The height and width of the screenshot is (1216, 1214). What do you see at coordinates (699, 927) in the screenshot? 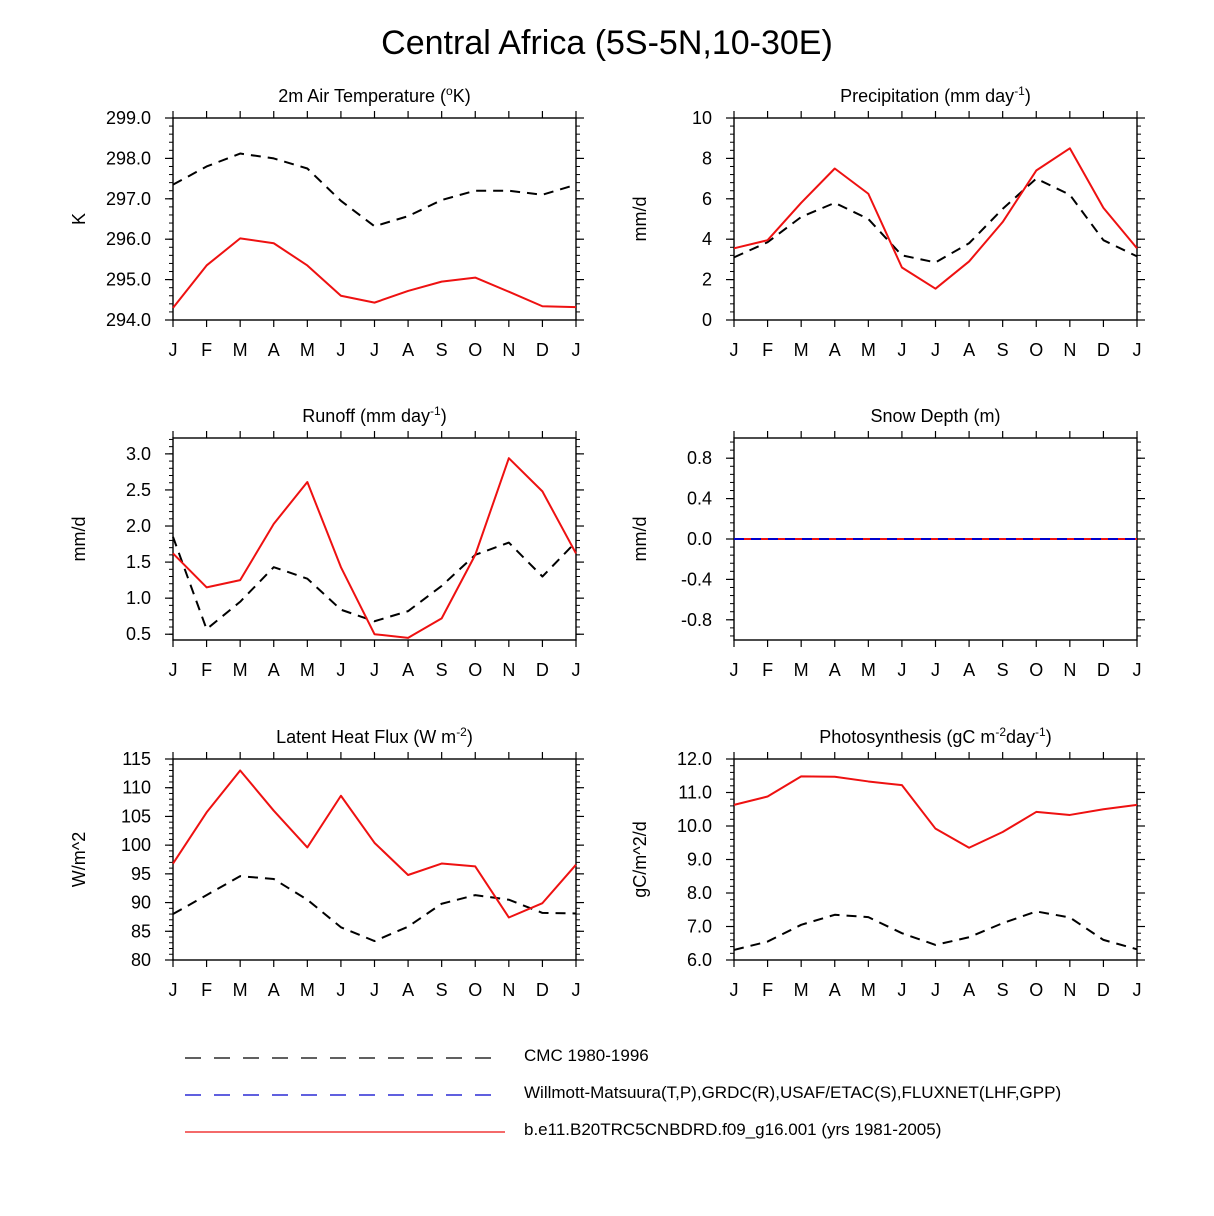
I see `y-tick-label: 7.0` at bounding box center [699, 927].